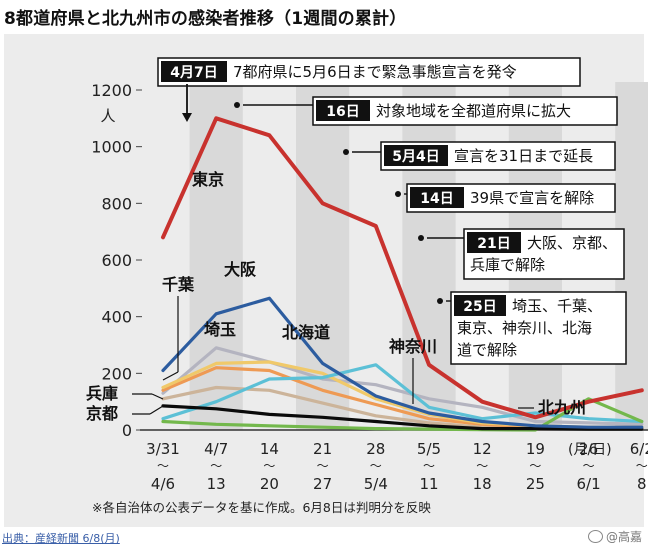 The image size is (648, 557). I want to click on annotation-tag: 14日, so click(436, 199).